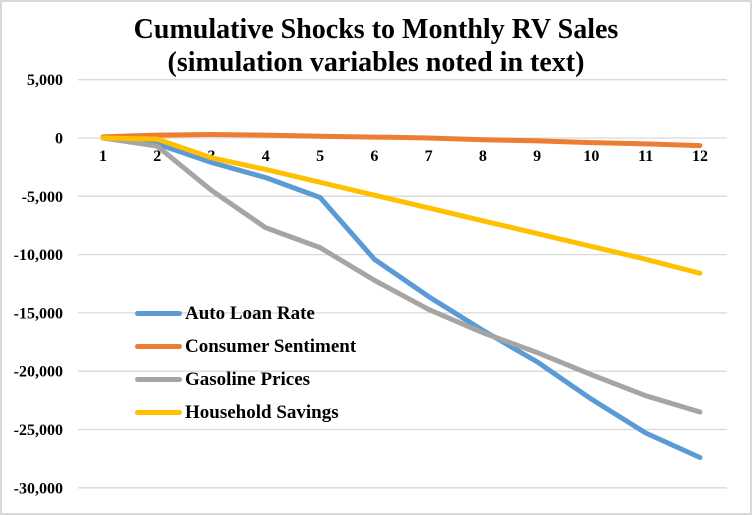 Image resolution: width=752 pixels, height=515 pixels. I want to click on x-tick-label: 5, so click(320, 156).